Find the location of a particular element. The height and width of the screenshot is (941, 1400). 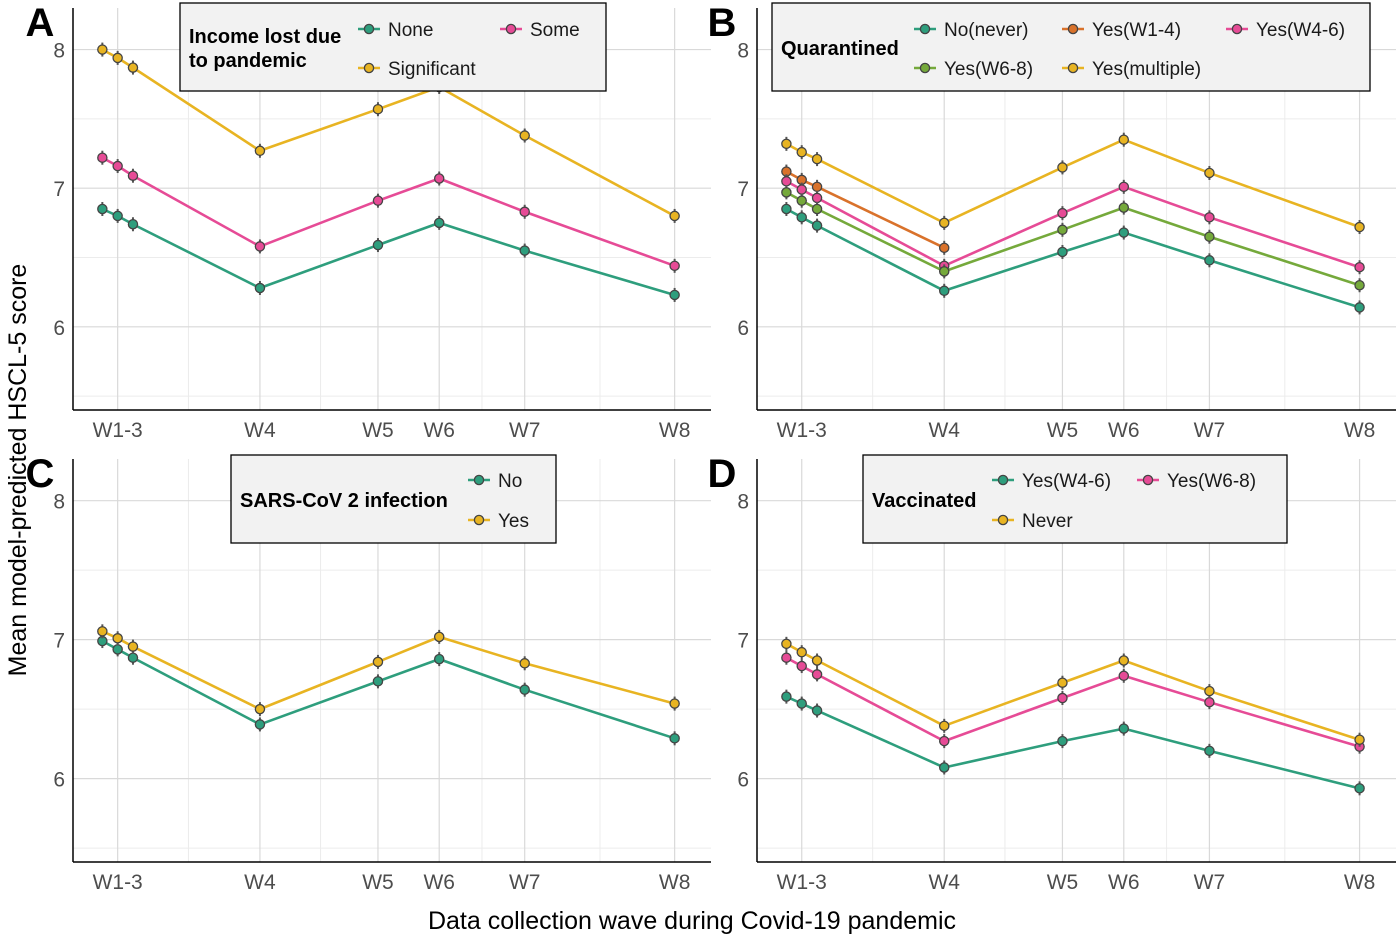

legend-label: Significant is located at coordinates (432, 69).